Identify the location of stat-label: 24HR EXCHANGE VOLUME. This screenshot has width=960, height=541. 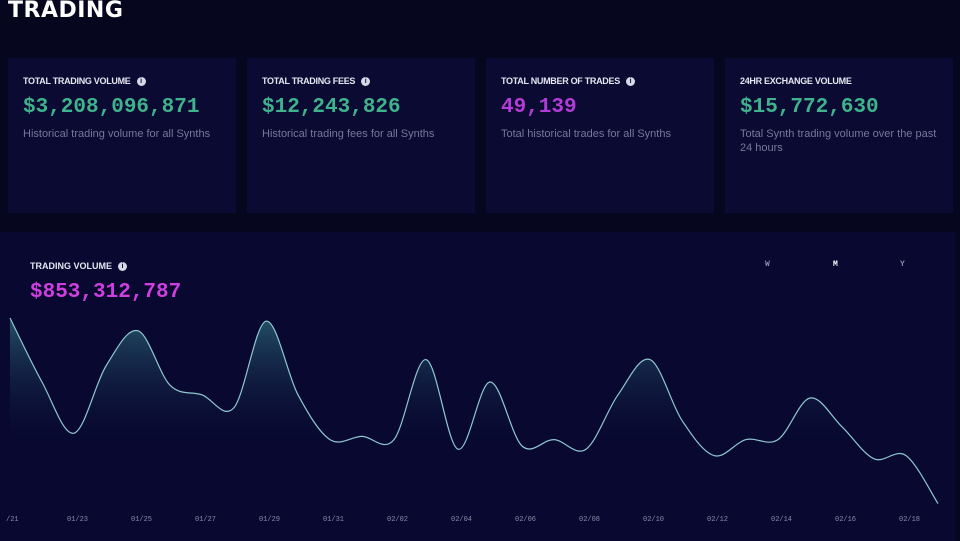
(839, 81).